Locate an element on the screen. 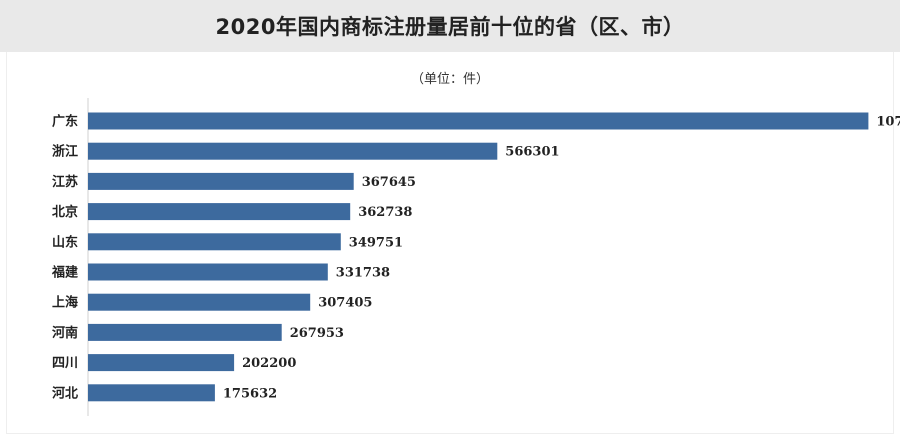  value-label-5: 331738 is located at coordinates (363, 273).